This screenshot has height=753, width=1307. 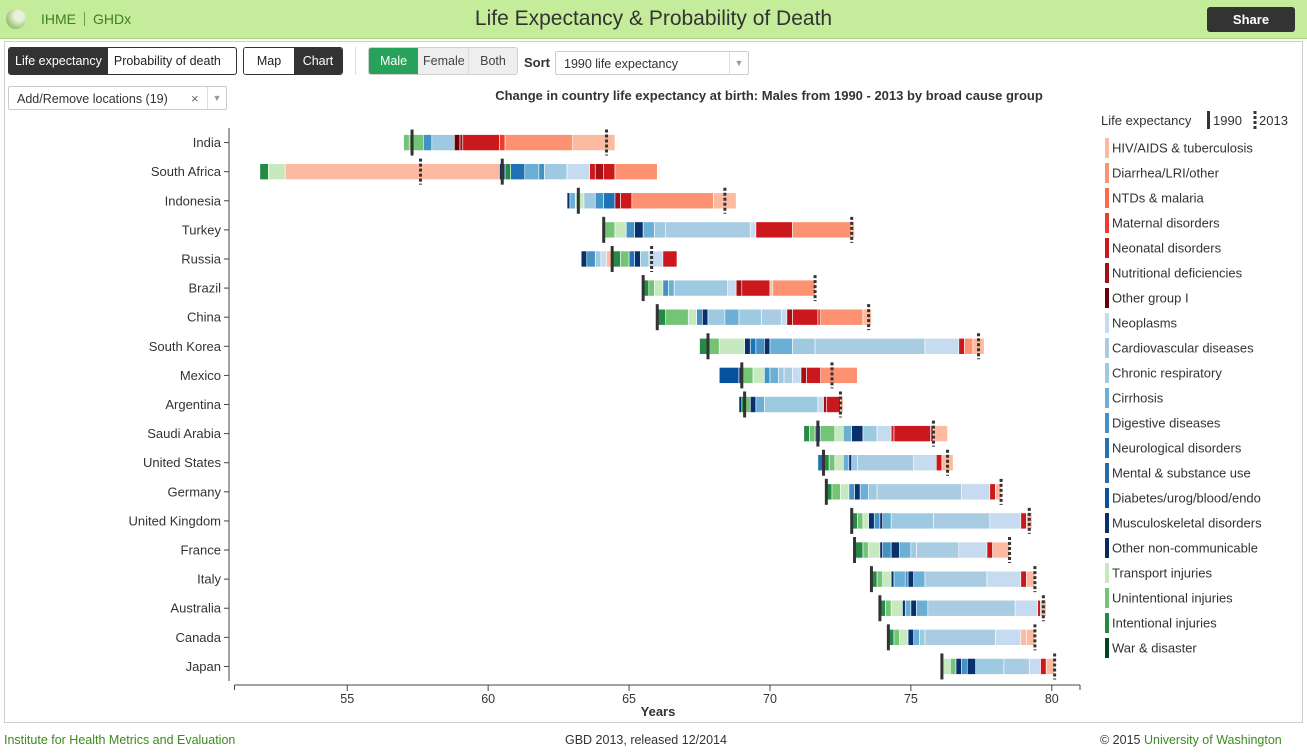 I want to click on tab-life-expectancy: Life expectancy, so click(x=58, y=61).